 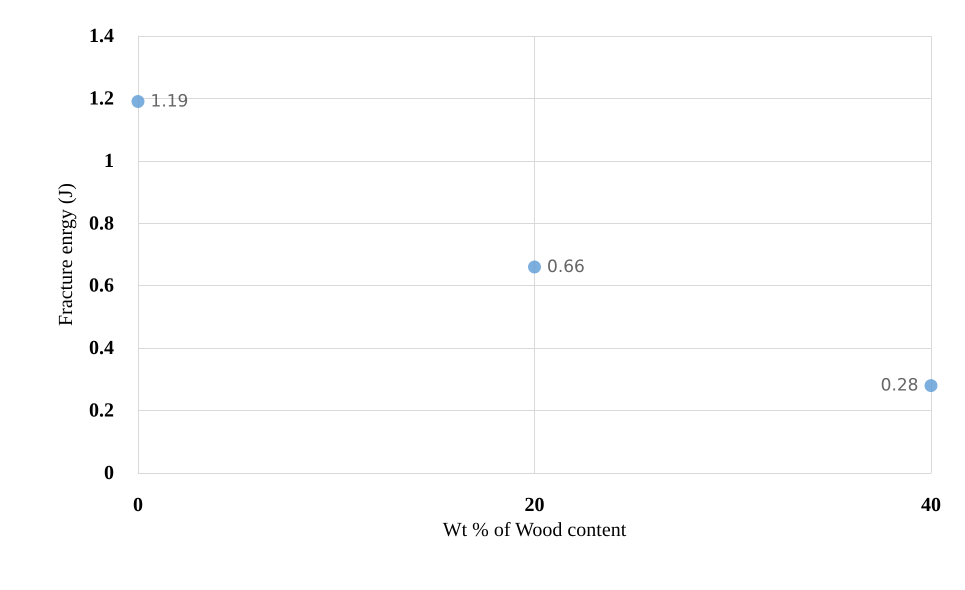 What do you see at coordinates (101, 411) in the screenshot?
I see `y-tick-label: 0.2` at bounding box center [101, 411].